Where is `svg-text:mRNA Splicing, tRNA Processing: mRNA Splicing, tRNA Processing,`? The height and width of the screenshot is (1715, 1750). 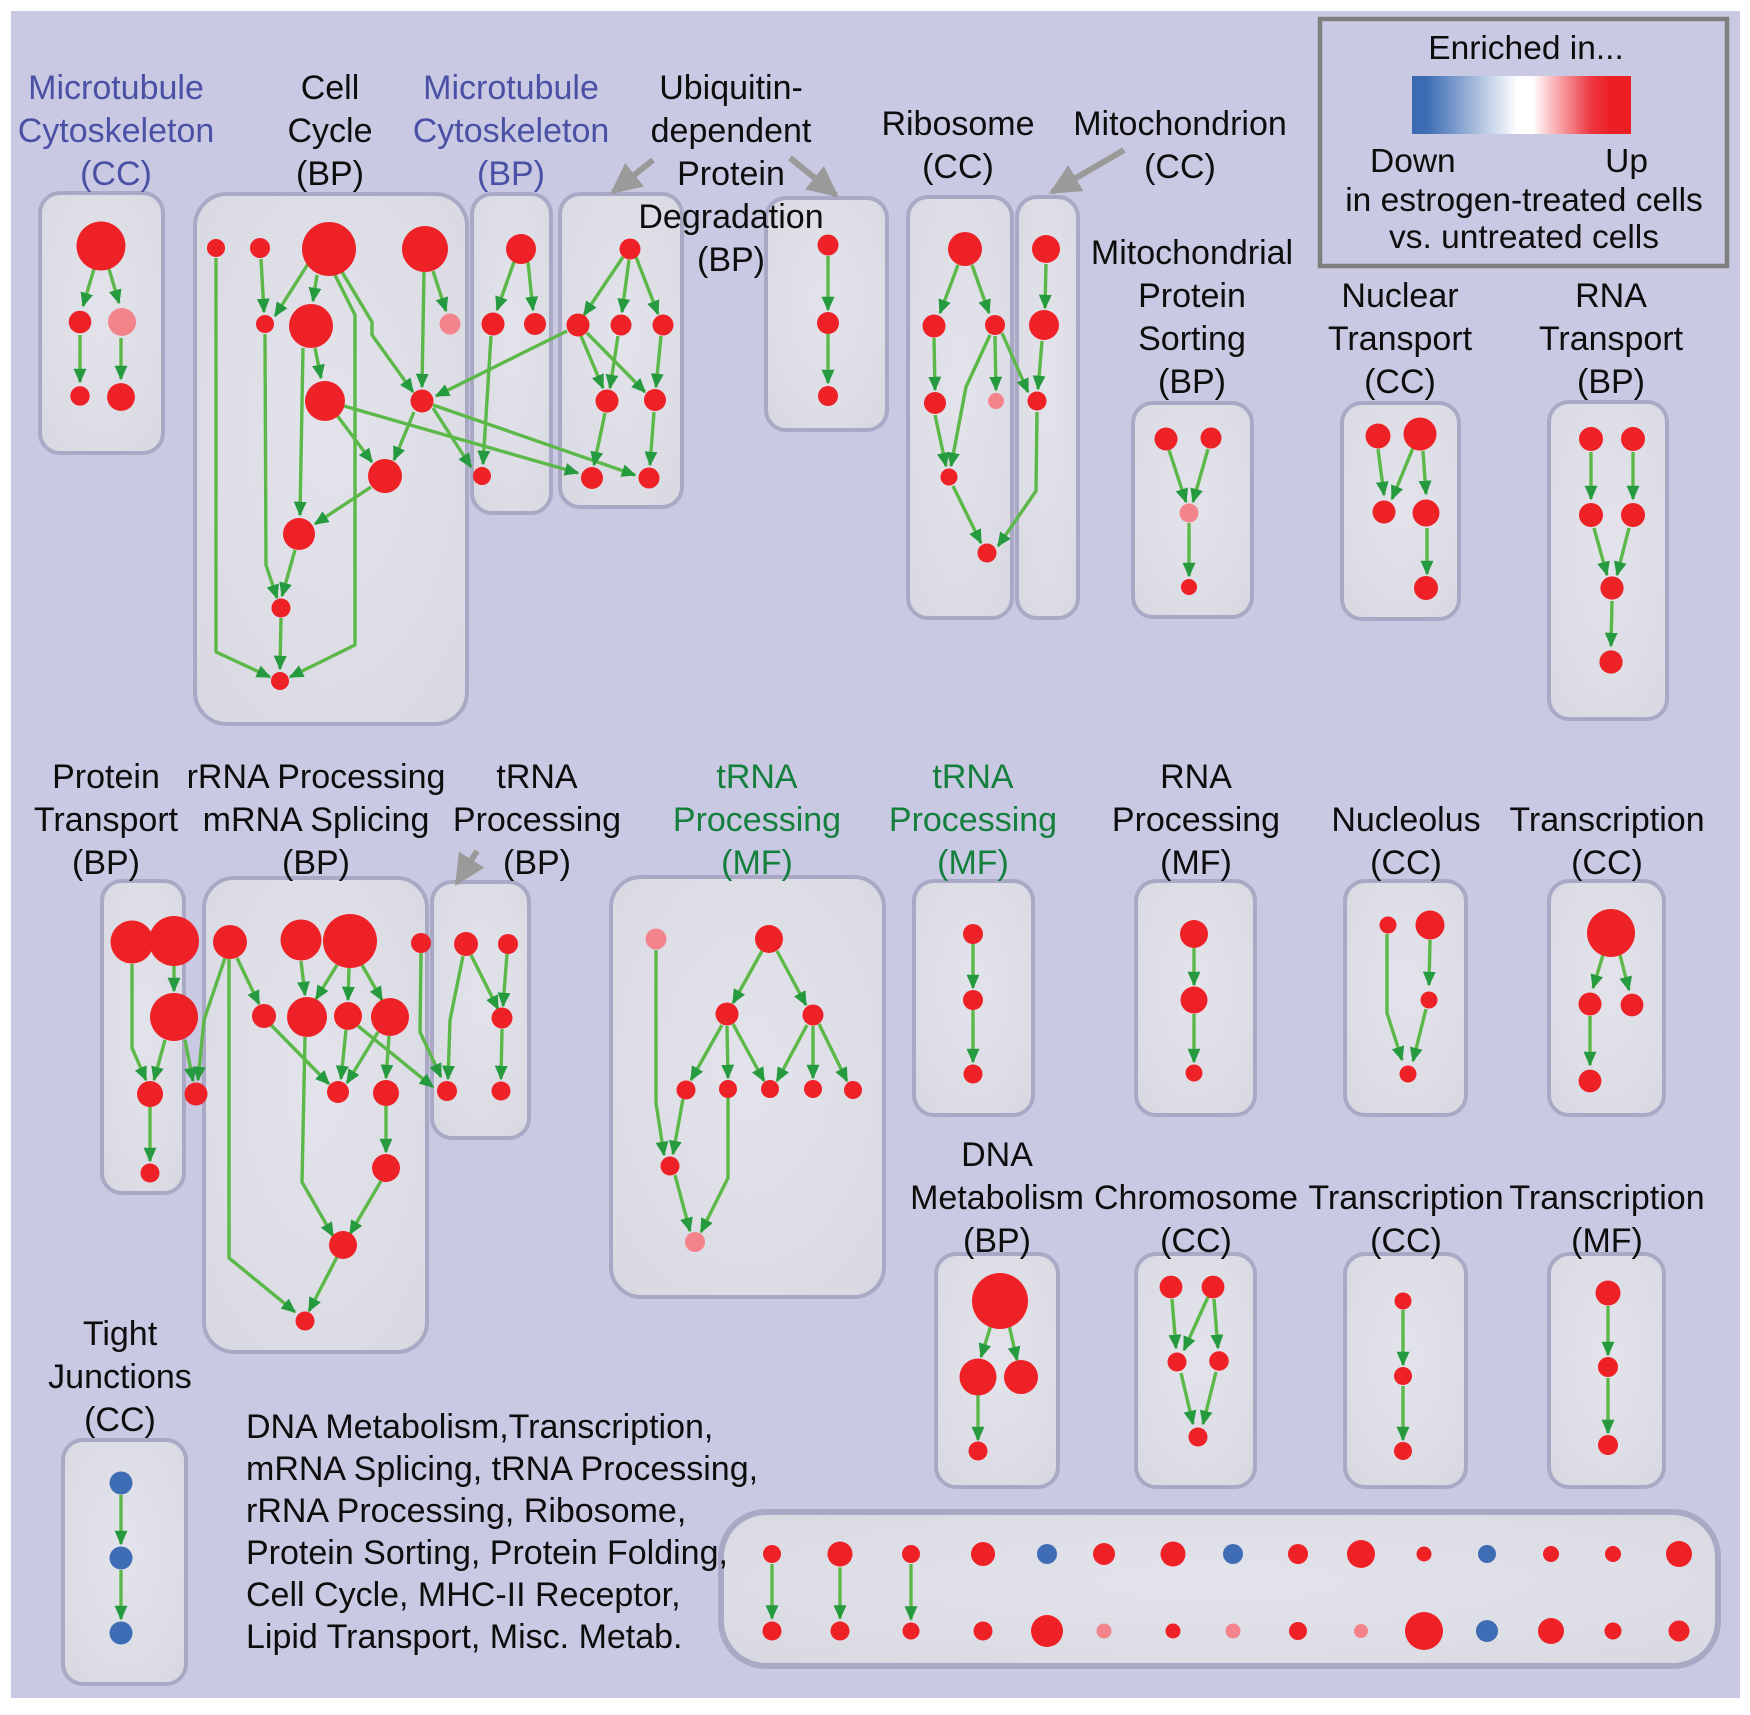
svg-text:mRNA Splicing, tRNA Processing: mRNA Splicing, tRNA Processing, is located at coordinates (502, 1469).